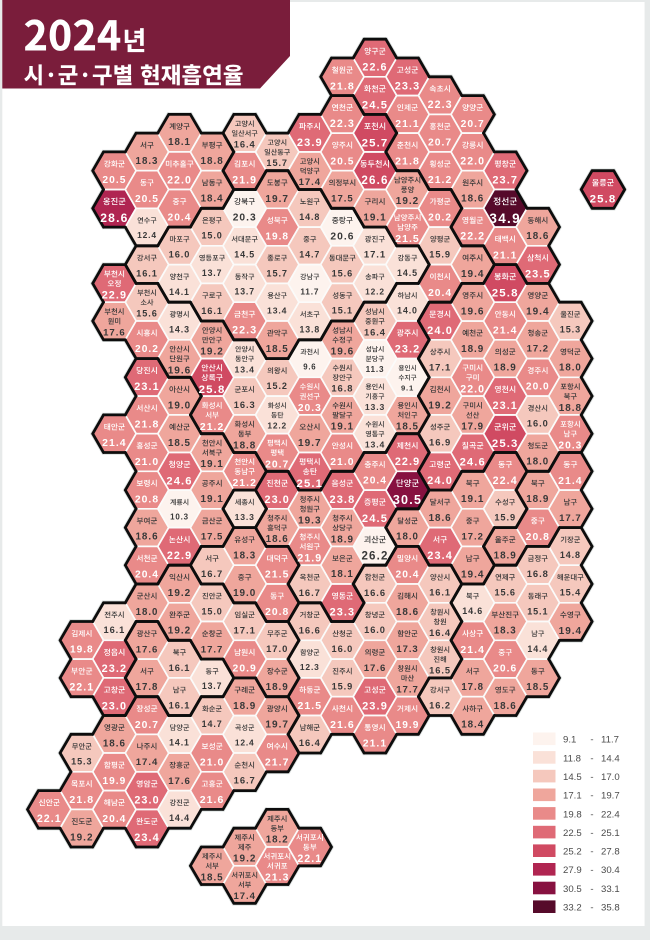 Image resolution: width=650 pixels, height=945 pixels. Describe the element at coordinates (212, 573) in the screenshot. I see `svg-text: 16.7` at that location.